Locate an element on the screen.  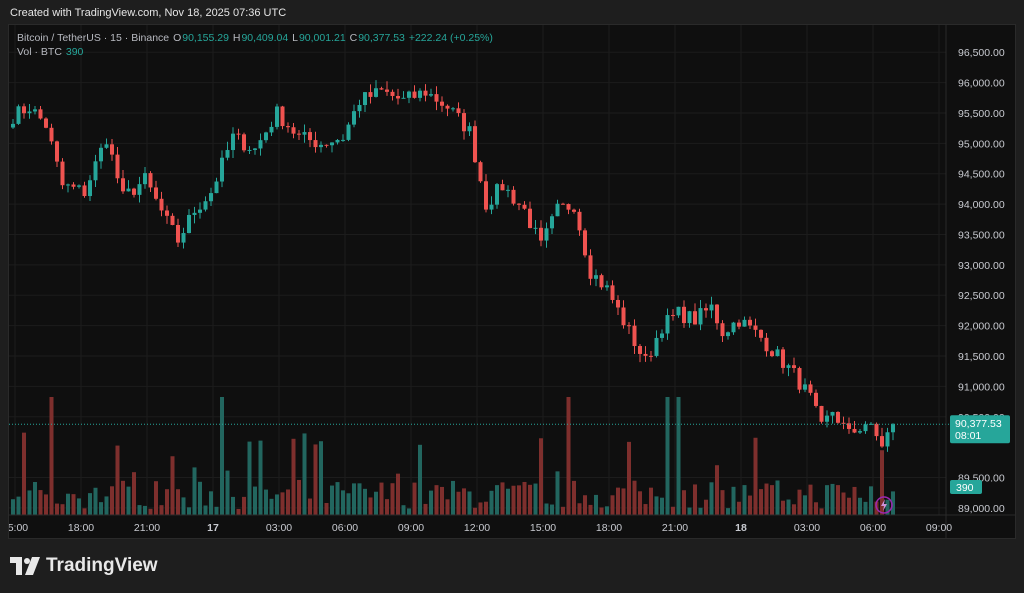
volume-label: Vol · BTC is located at coordinates (39, 52).